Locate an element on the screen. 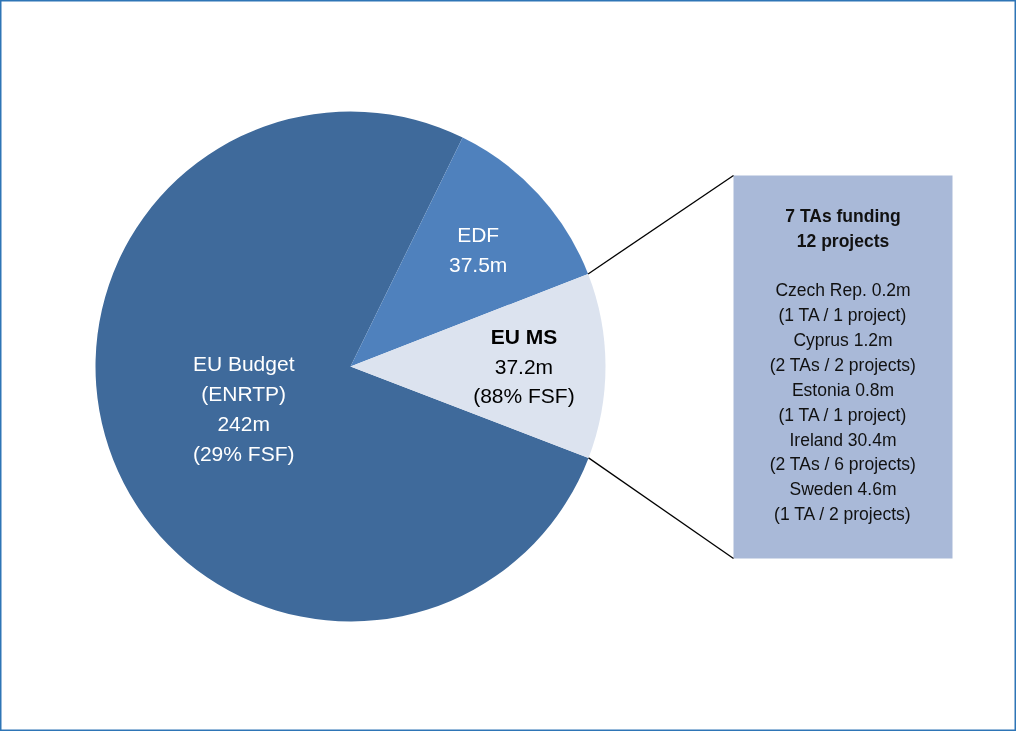  slice-label: EDF is located at coordinates (478, 234).